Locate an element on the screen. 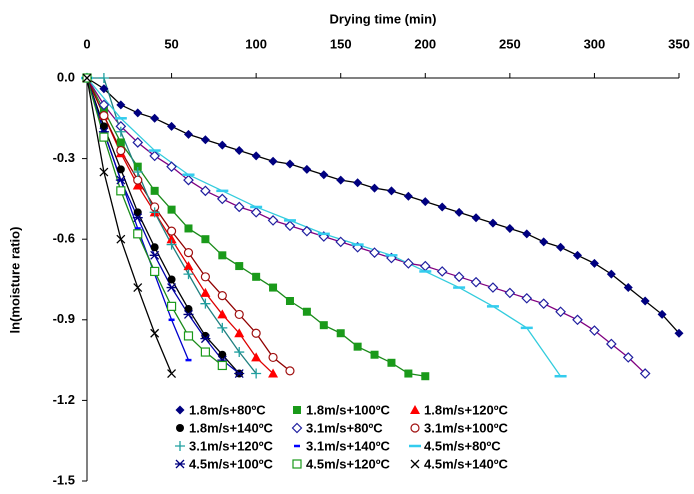 The image size is (694, 494). legend-item: 4.5m/s+120ºC is located at coordinates (341, 463).